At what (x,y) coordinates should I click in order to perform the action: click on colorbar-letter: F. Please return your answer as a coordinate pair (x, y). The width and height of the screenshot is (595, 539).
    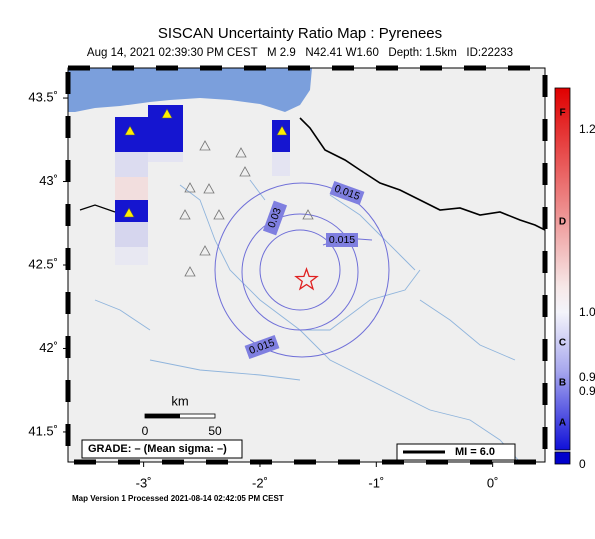
    Looking at the image, I should click on (562, 113).